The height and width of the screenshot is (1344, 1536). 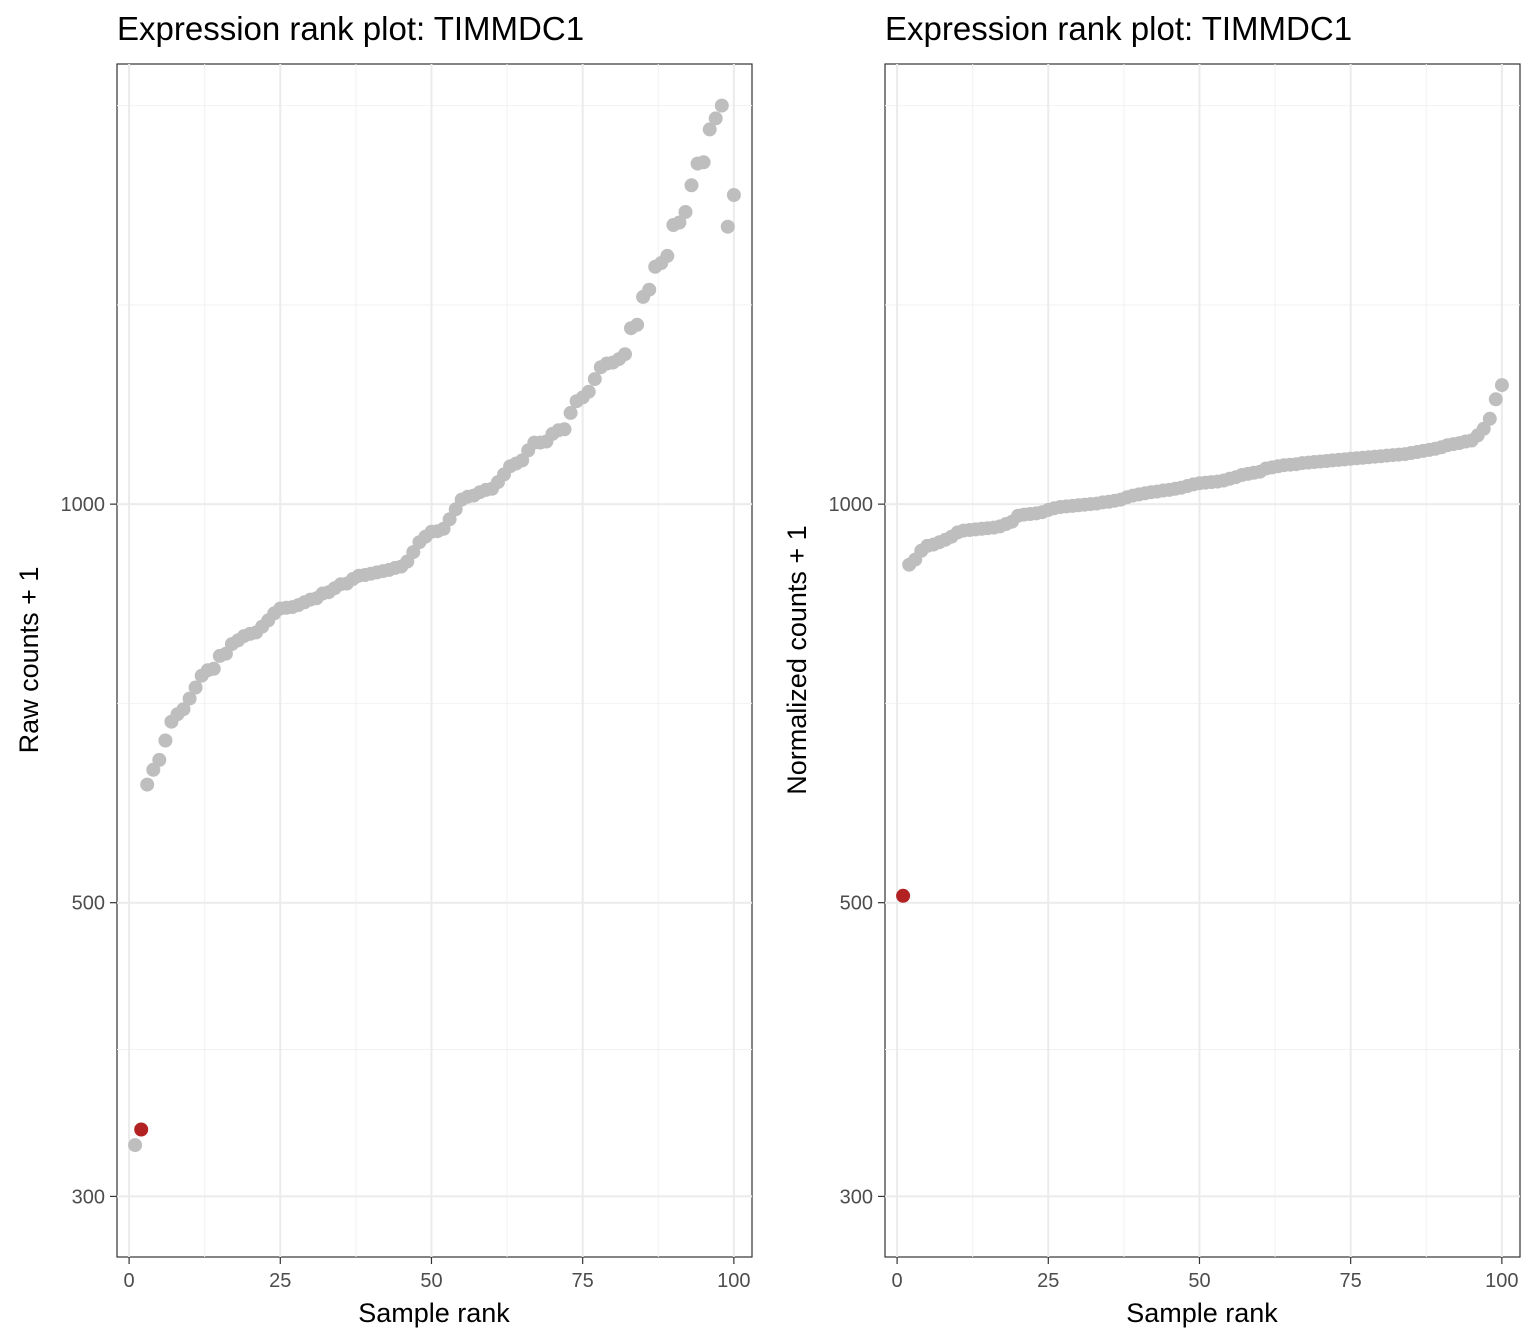 I want to click on raw-x-axis-label: Sample rank, so click(x=434, y=1313).